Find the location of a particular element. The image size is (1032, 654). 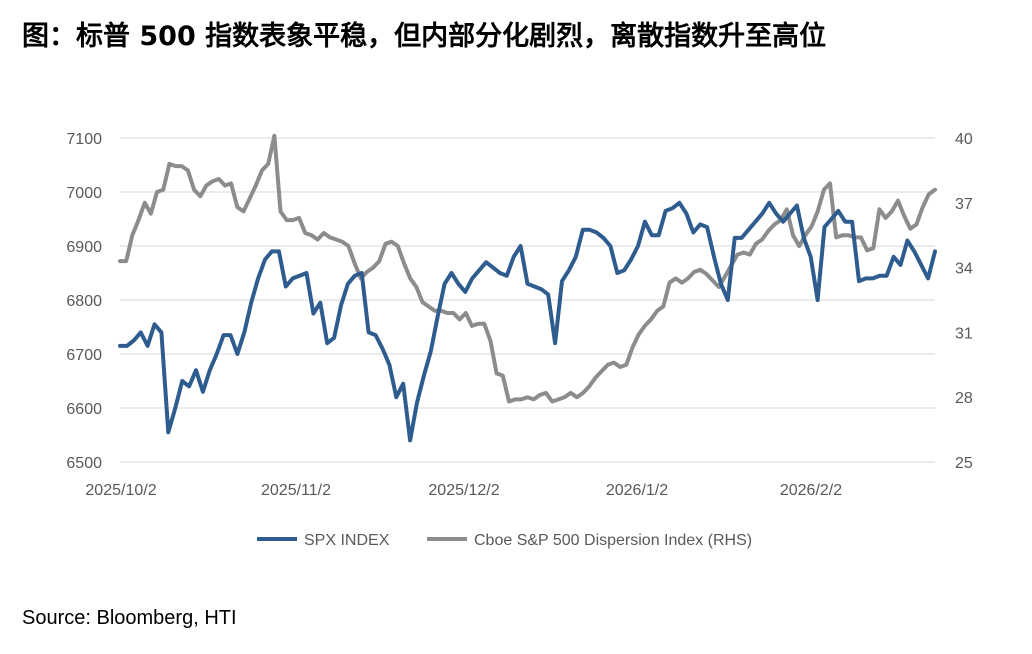

chart-title: 图：标普 500 指数表象平稳，但内部分化剧烈，离散指数升至高位 is located at coordinates (424, 36).